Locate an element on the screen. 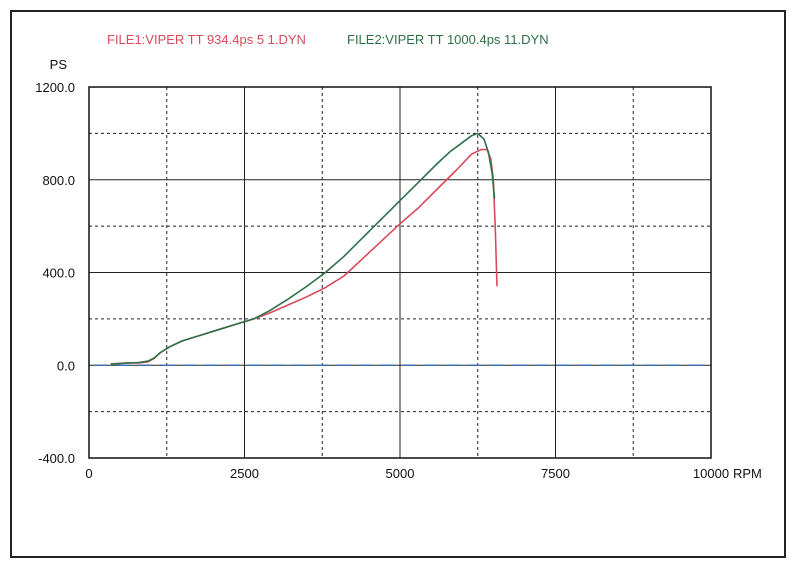  legend-entry-2: FILE2:VIPER TT 1000.4ps 11.DYN is located at coordinates (448, 39).